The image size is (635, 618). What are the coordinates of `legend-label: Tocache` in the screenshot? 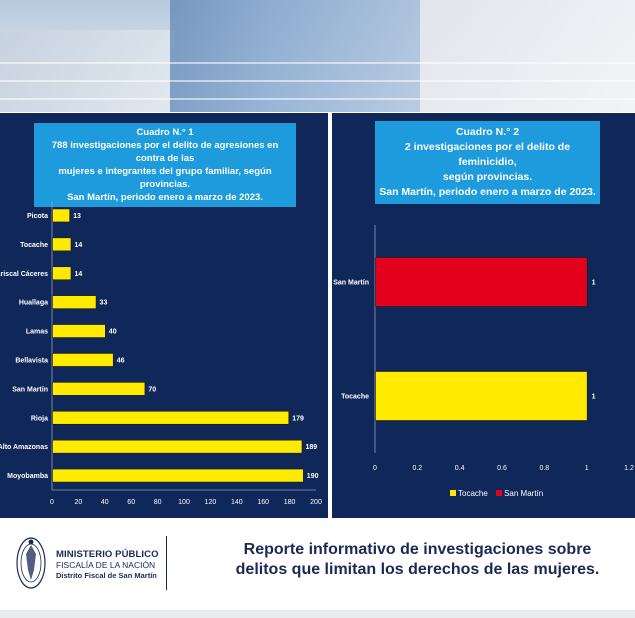 It's located at (473, 493).